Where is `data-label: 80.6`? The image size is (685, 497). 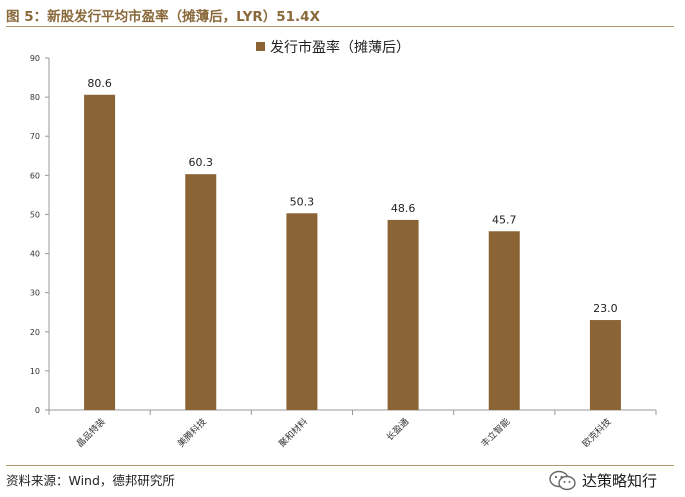 data-label: 80.6 is located at coordinates (99, 83).